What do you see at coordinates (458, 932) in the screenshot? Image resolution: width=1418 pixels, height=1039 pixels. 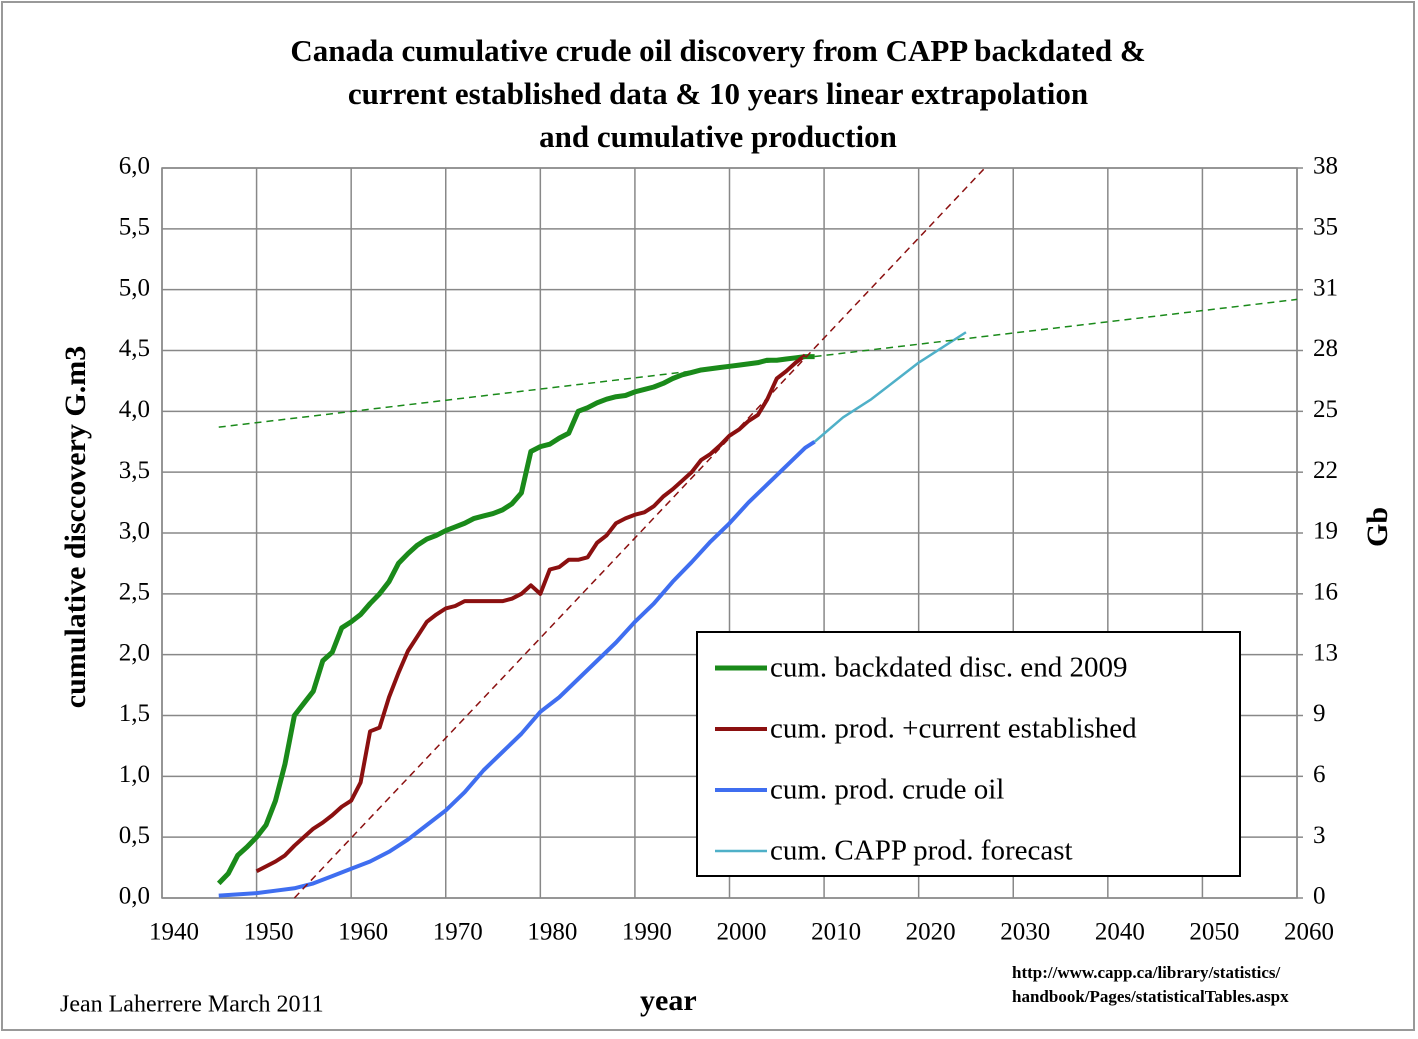 I see `x-tick-label: 1970` at bounding box center [458, 932].